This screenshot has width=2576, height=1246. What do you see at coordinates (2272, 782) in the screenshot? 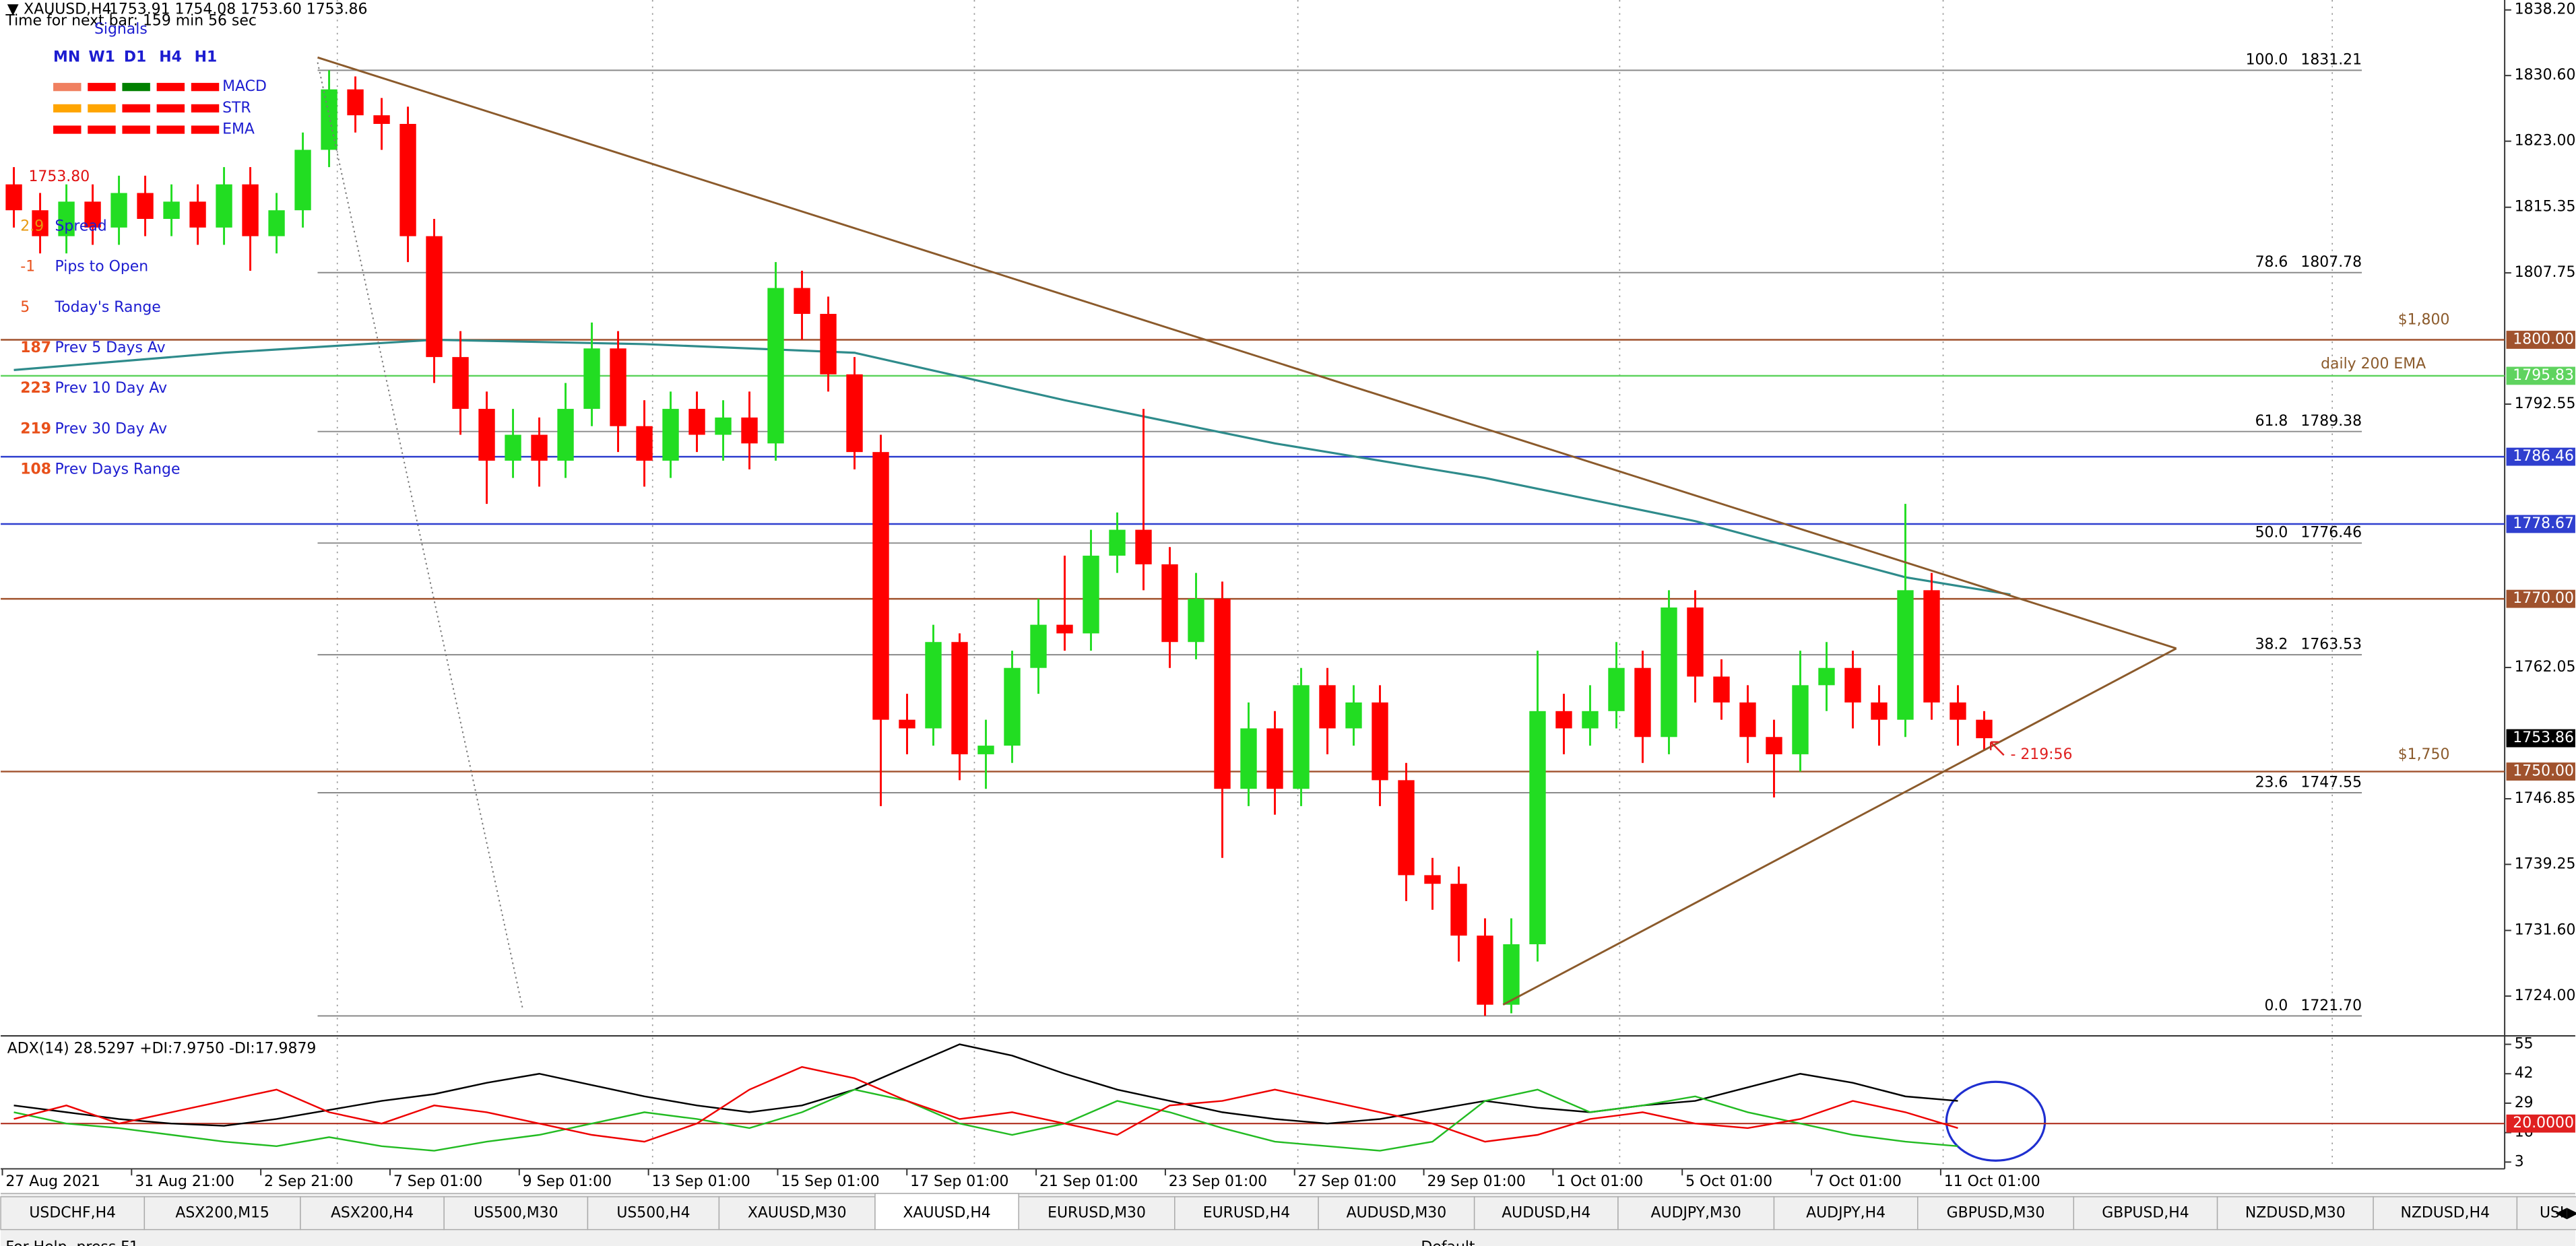
I see `fib-ratio: 23.6` at bounding box center [2272, 782].